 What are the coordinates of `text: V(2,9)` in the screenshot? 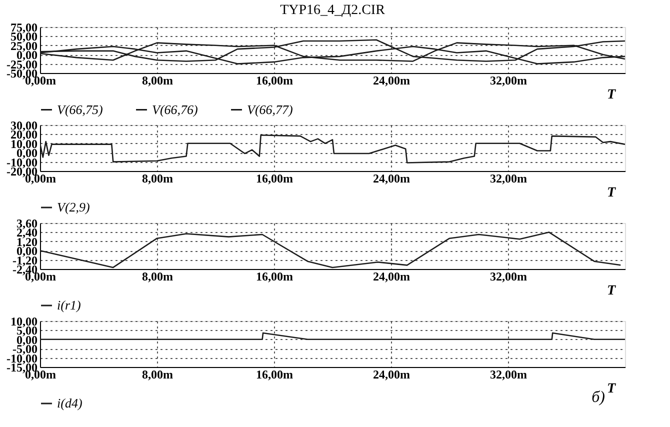 It's located at (73, 207).